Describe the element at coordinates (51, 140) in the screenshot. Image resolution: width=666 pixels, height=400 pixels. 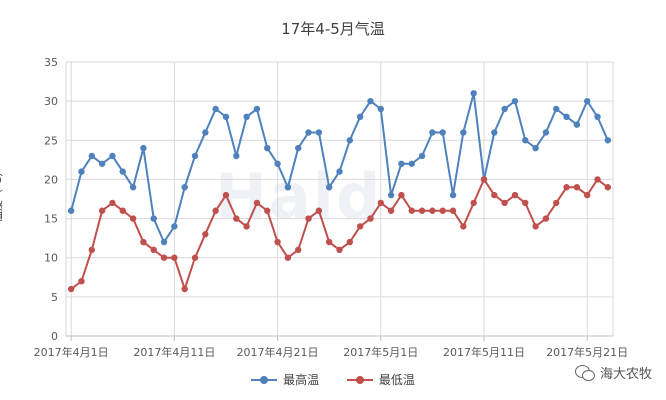
I see `y-tick-label: 25` at that location.